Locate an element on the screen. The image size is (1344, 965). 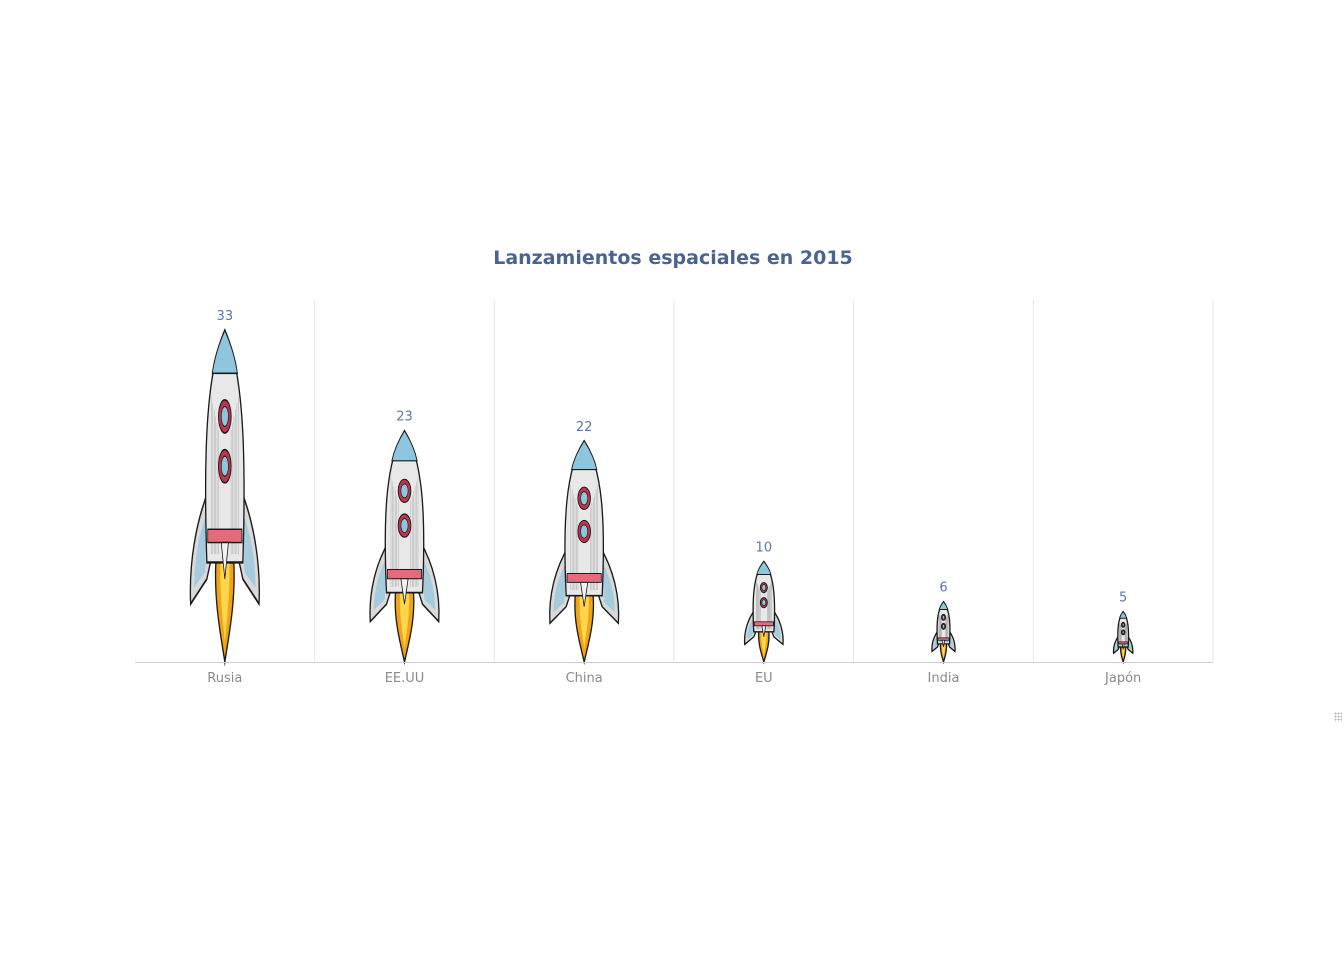
value-label: 5 is located at coordinates (1123, 598).